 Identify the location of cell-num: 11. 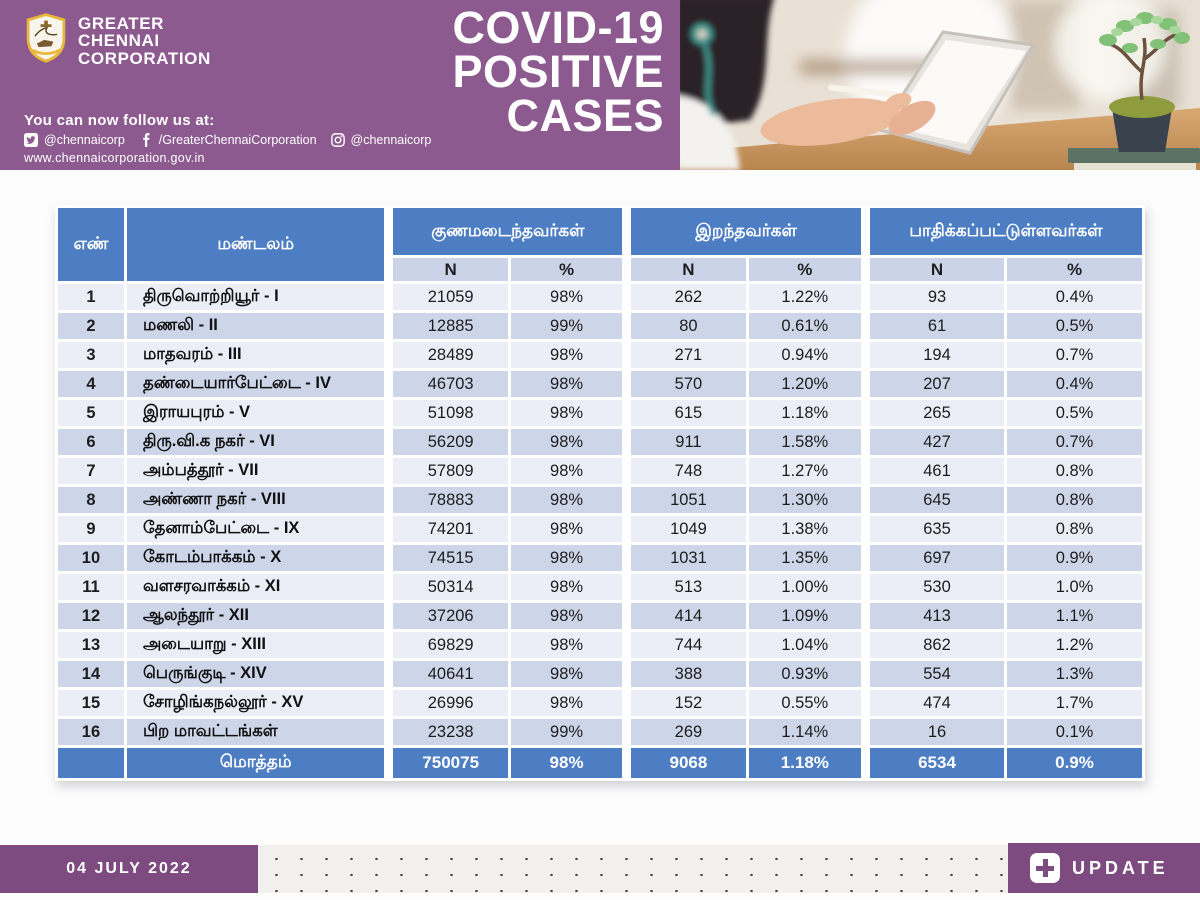
(91, 587).